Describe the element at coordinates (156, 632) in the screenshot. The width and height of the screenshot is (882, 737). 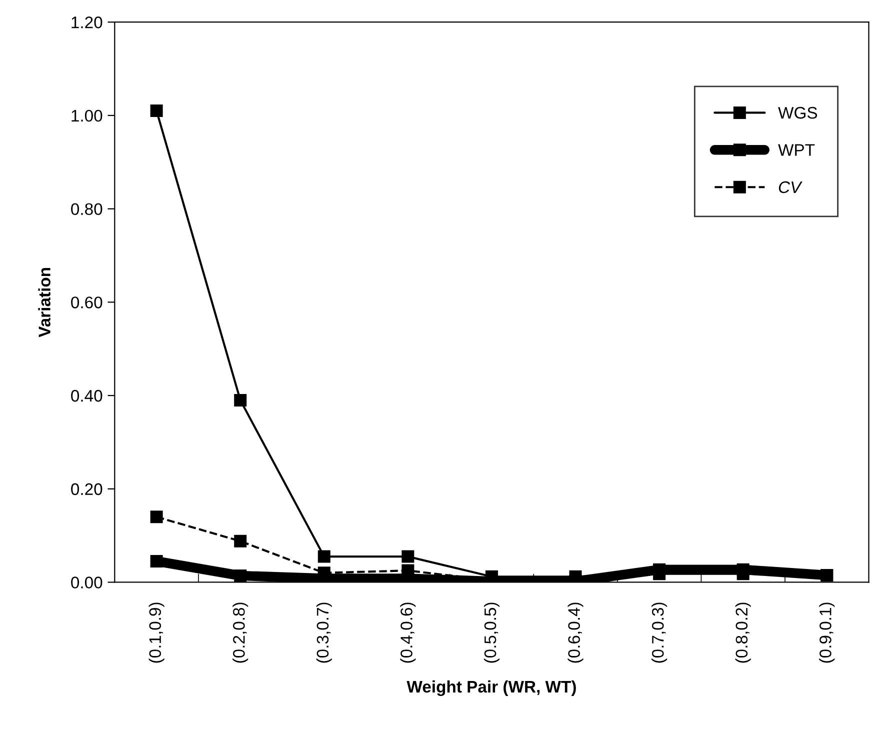
I see `x-tick-label: (0.1,0.9)` at that location.